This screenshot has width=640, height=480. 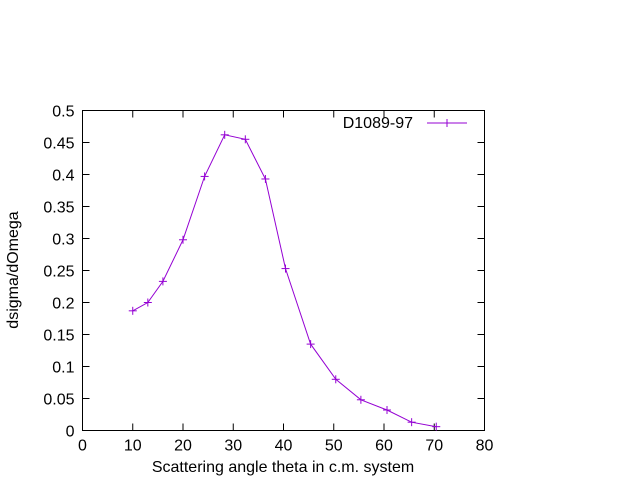 I want to click on y-tick-label: 0.5, so click(x=63, y=112).